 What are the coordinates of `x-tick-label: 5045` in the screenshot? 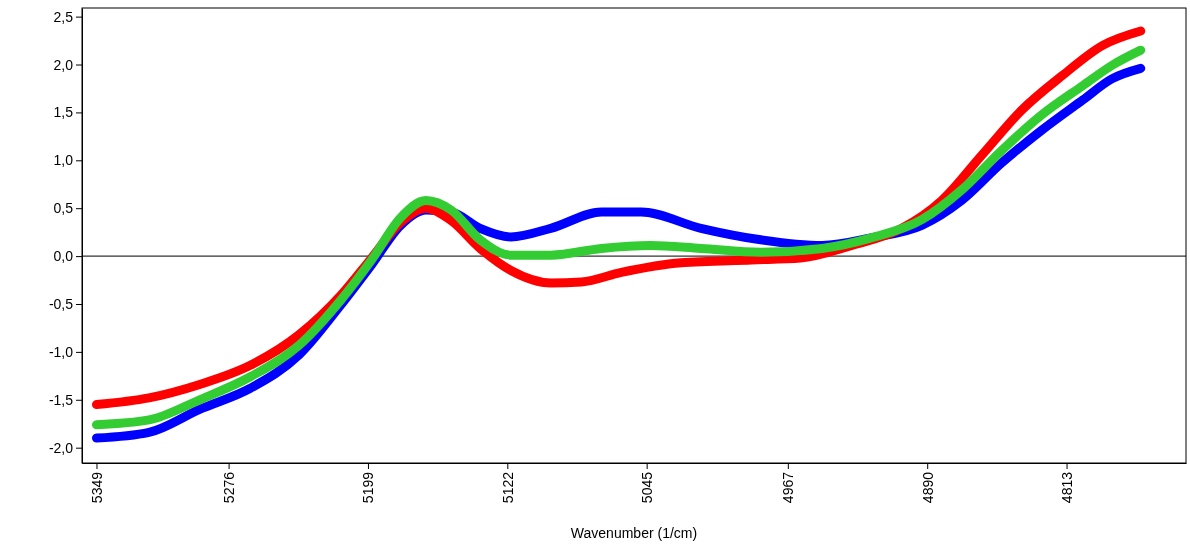 It's located at (647, 487).